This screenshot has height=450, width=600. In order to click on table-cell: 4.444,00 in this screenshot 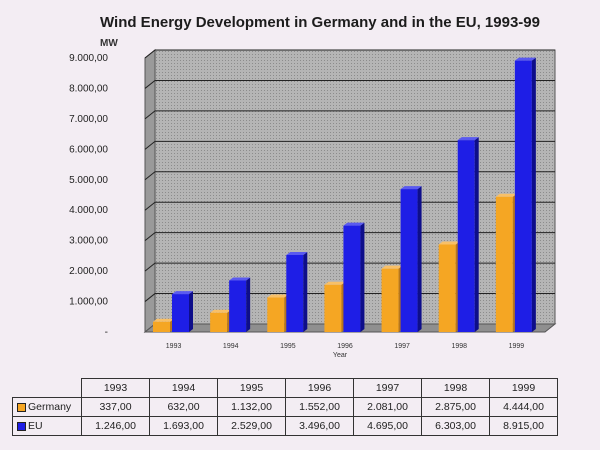, I will do `click(523, 407)`.